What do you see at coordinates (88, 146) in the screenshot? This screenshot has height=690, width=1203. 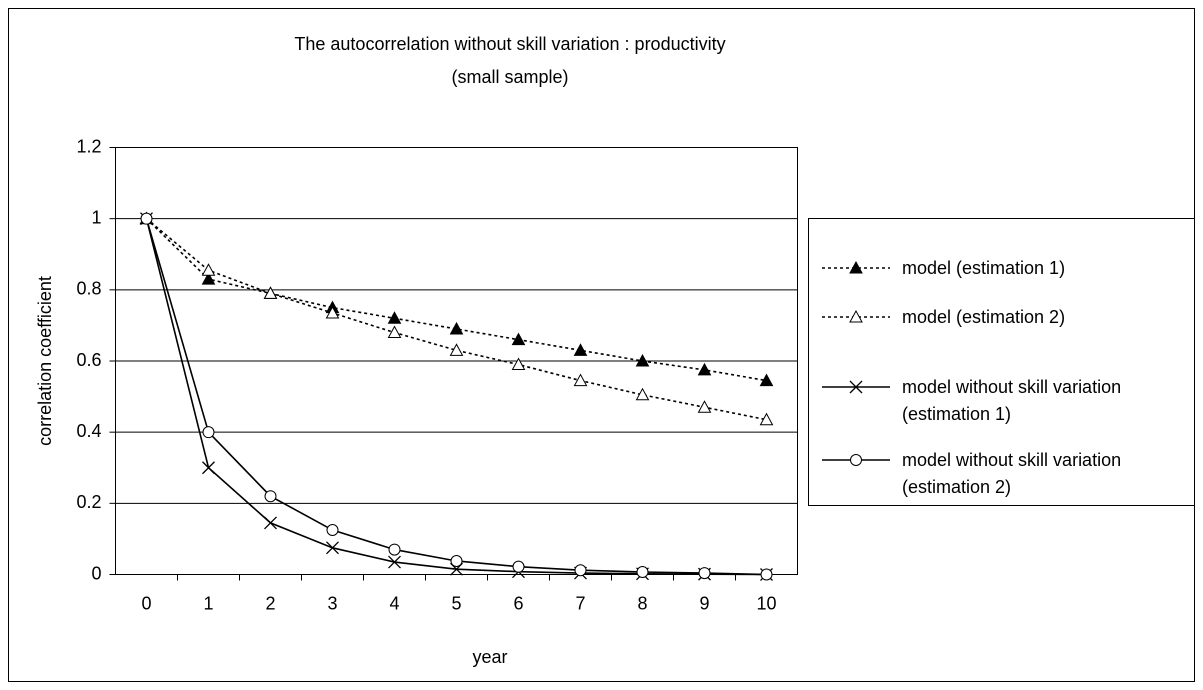 I see `y-tick-label: 1.2` at bounding box center [88, 146].